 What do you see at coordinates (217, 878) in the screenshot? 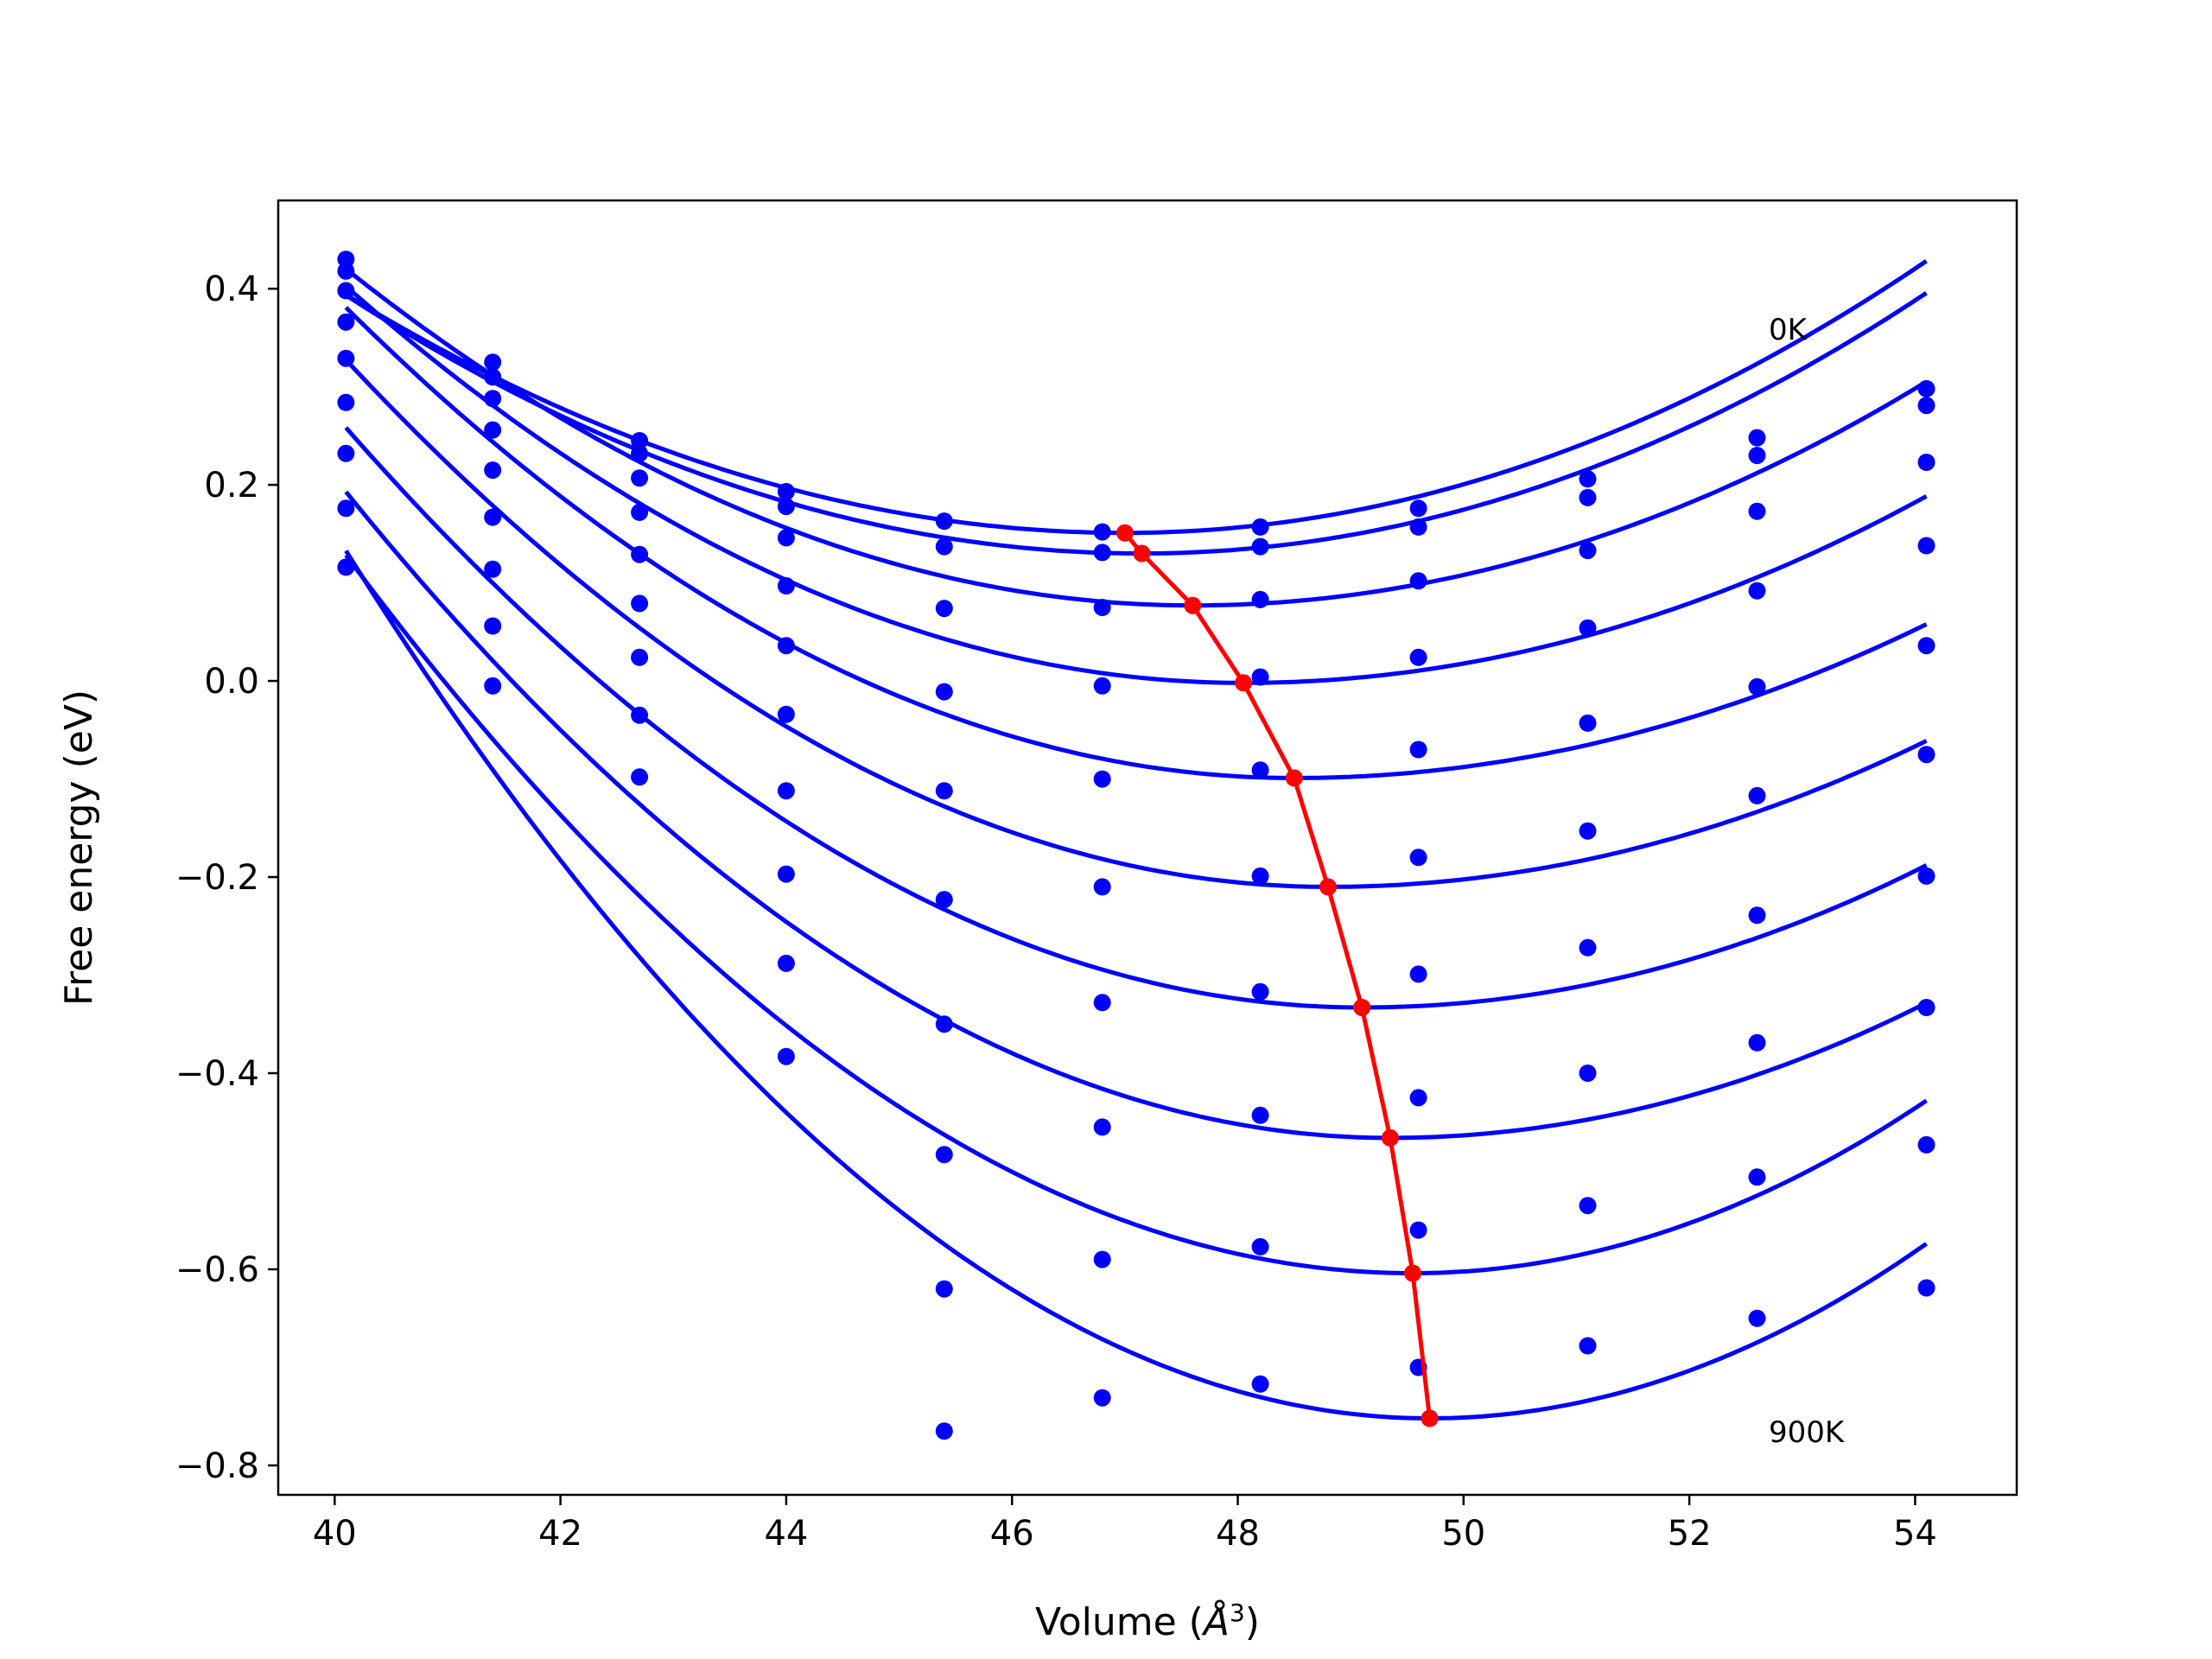
I see `y-tick-label-3: −0.2` at bounding box center [217, 878].